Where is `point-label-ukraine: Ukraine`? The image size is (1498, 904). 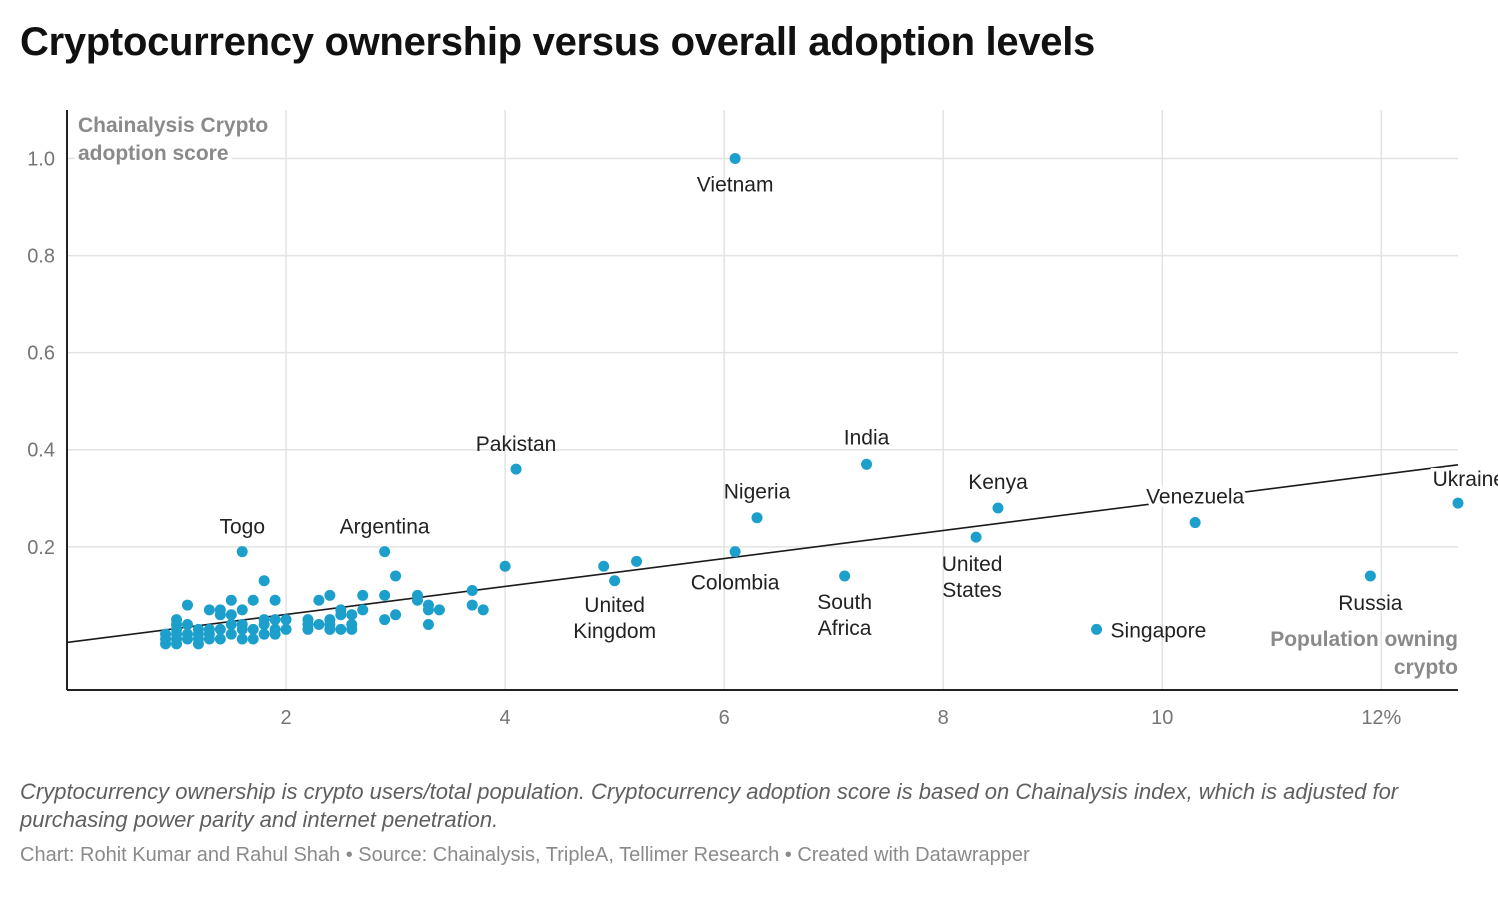 point-label-ukraine: Ukraine is located at coordinates (1465, 479).